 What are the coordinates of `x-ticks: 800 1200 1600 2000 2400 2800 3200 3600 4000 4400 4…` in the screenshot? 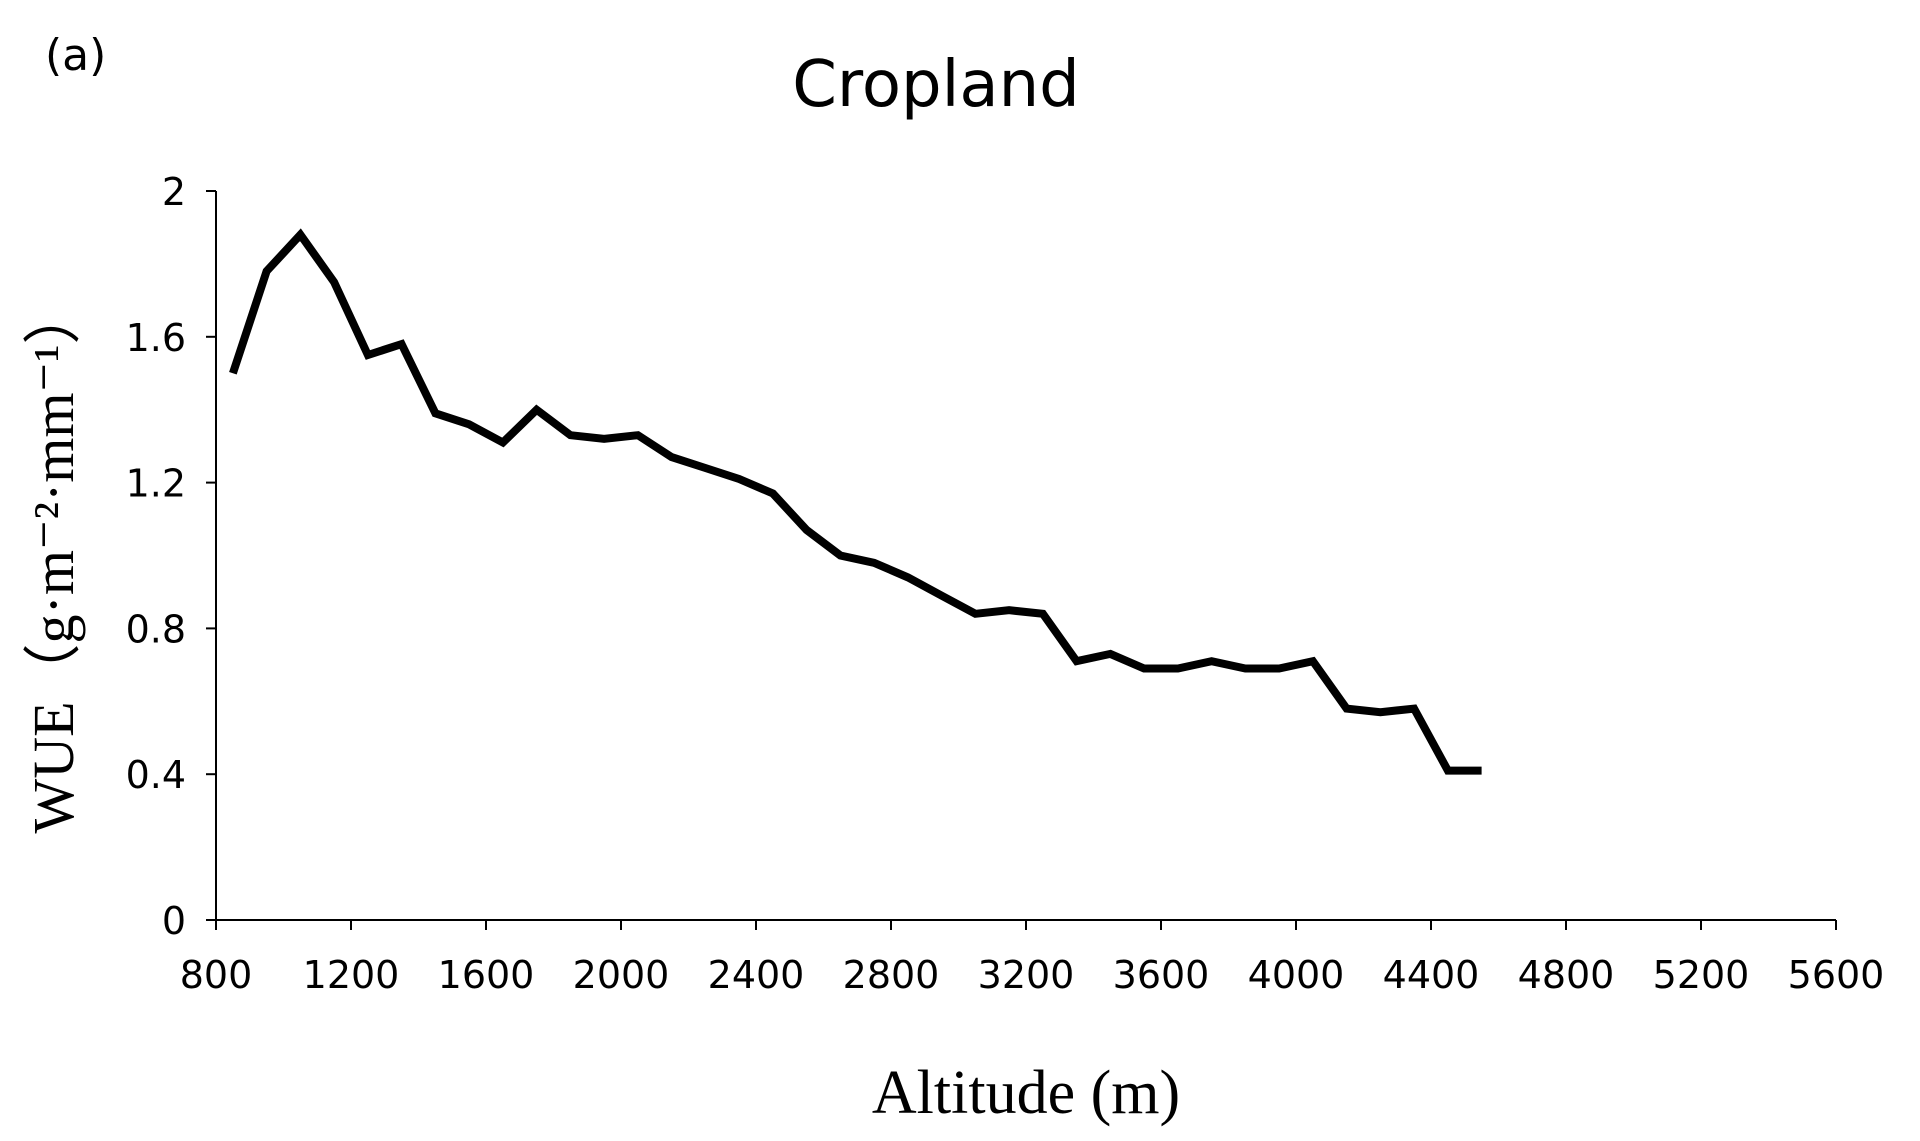 It's located at (1032, 958).